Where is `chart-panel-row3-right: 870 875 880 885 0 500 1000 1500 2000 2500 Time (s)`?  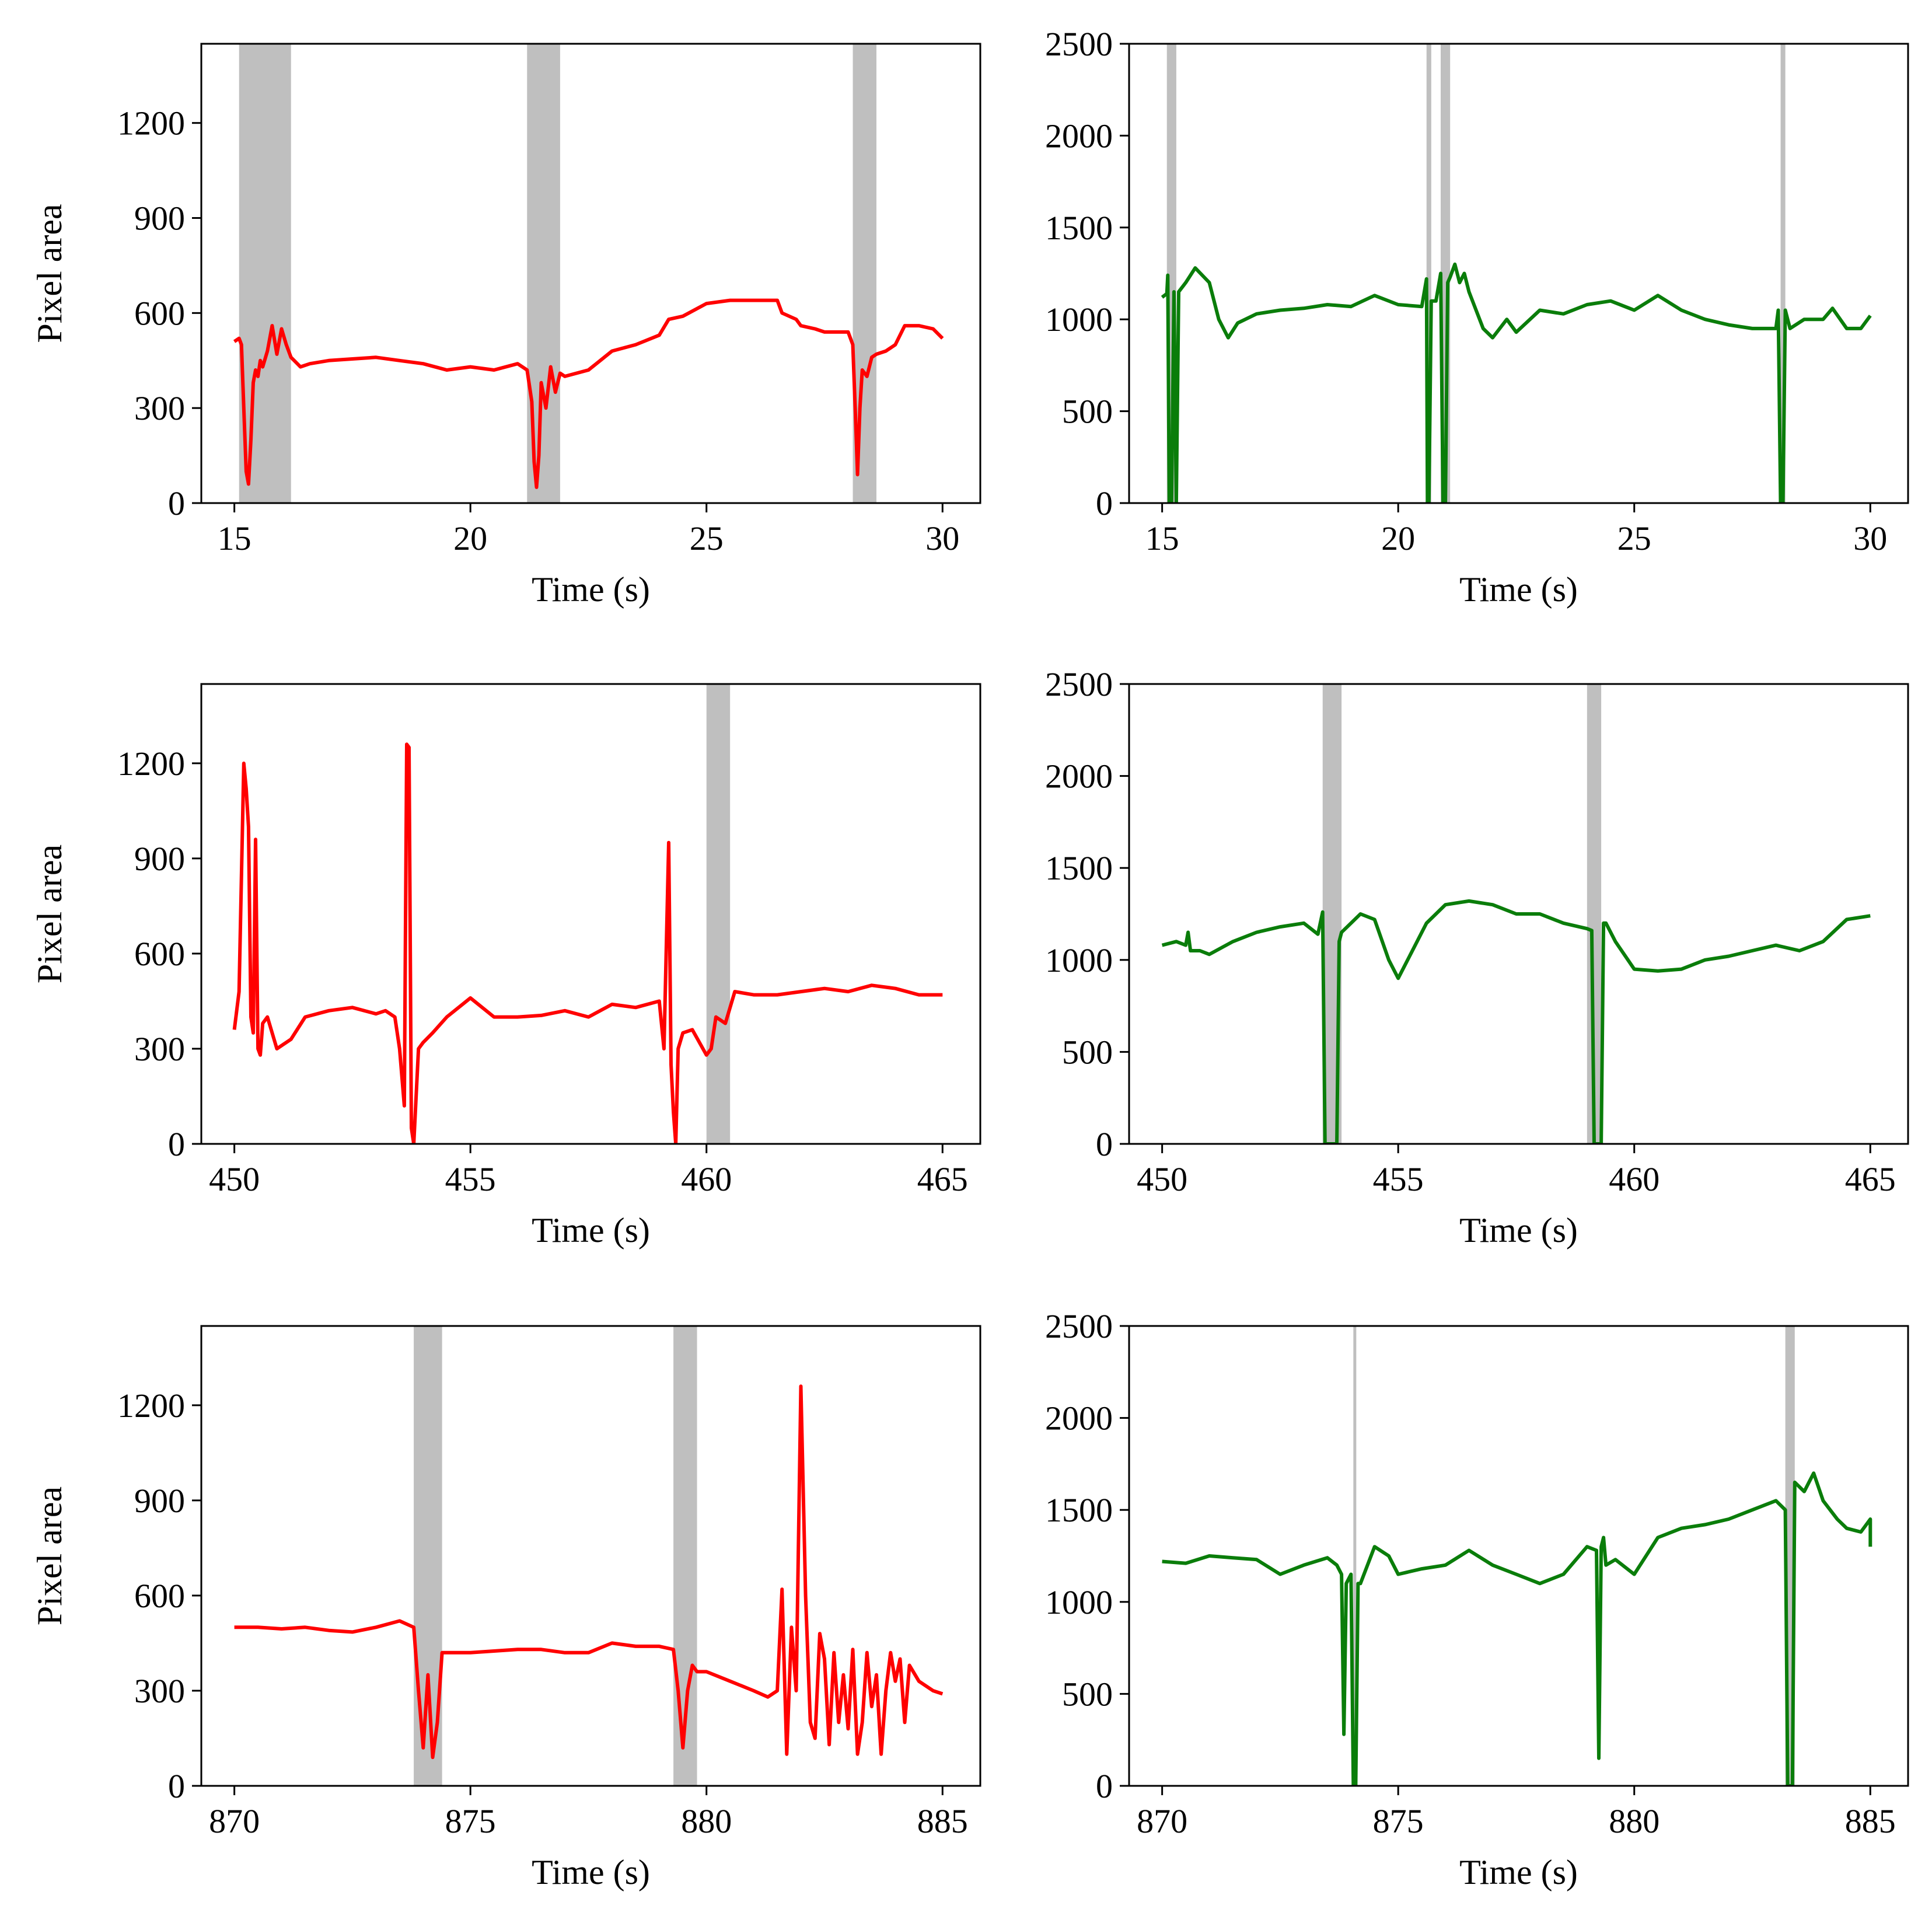
chart-panel-row3-right: 870 875 880 885 0 500 1000 1500 2000 2500 Time (s) is located at coordinates (1477, 1599).